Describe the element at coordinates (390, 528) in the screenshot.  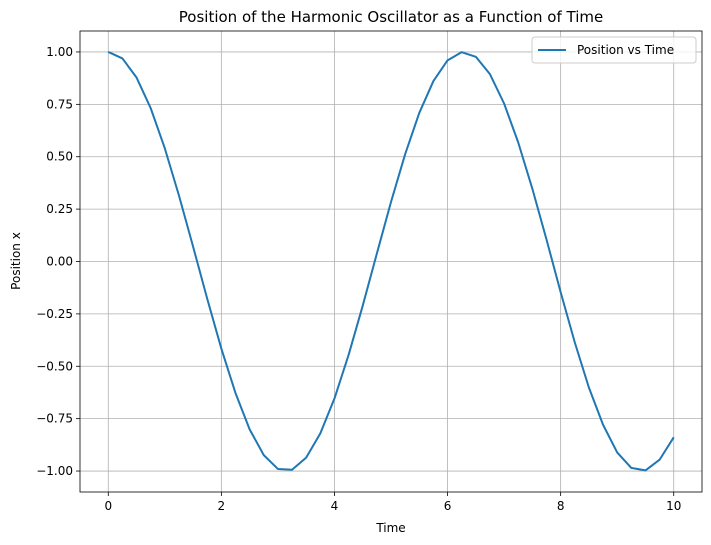
I see `x-axis-label: Time` at that location.